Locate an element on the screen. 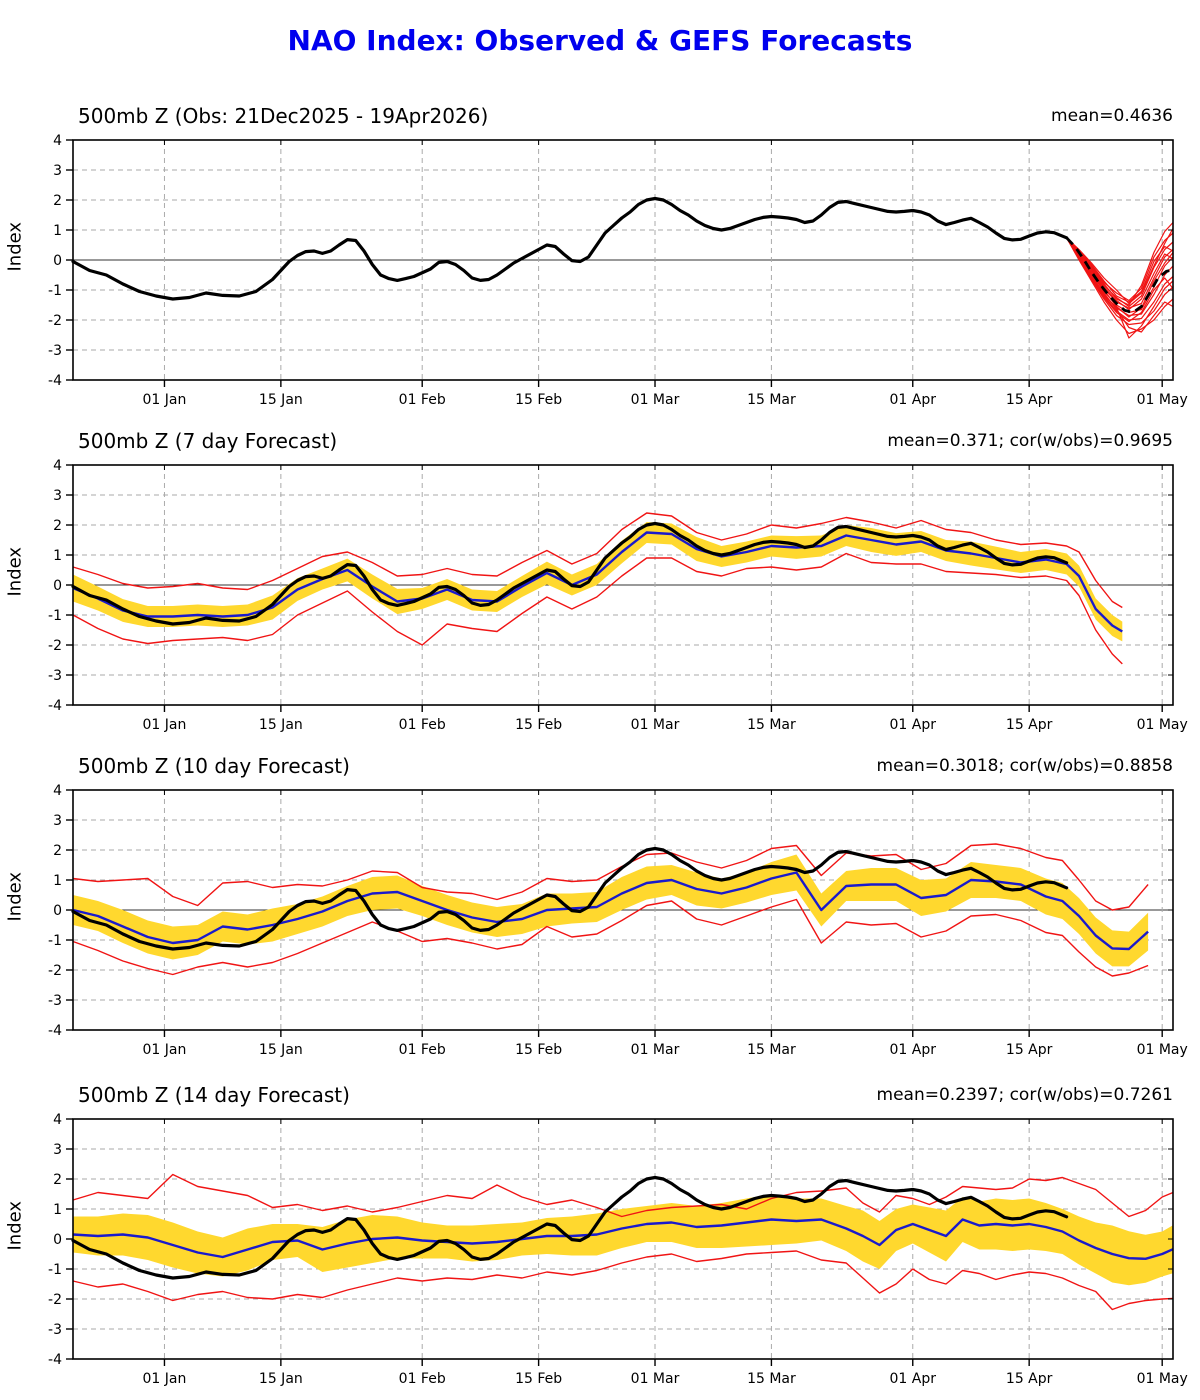 The width and height of the screenshot is (1200, 1400). panel-stats-10day: mean=0.3018; cor(w/obs)=0.8858 is located at coordinates (1024, 766).